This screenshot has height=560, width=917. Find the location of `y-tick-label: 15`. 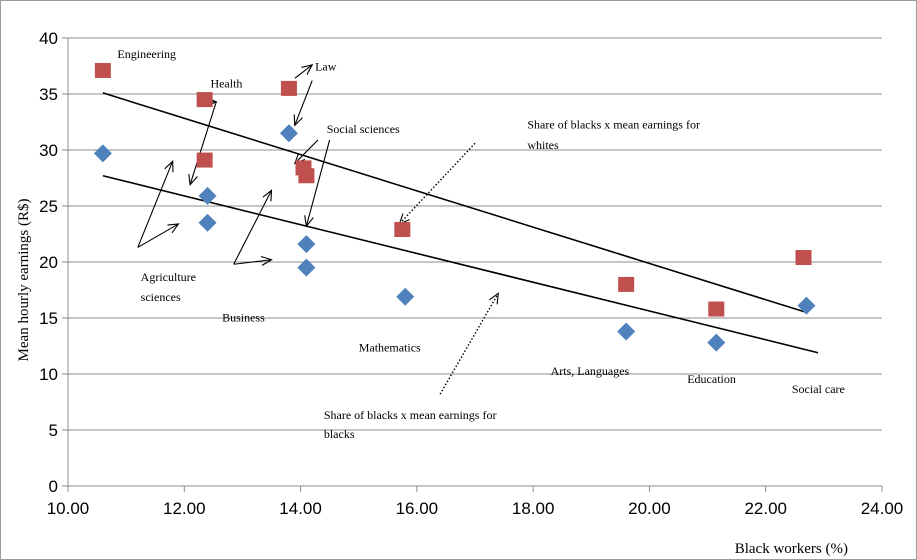

y-tick-label: 15 is located at coordinates (48, 318).